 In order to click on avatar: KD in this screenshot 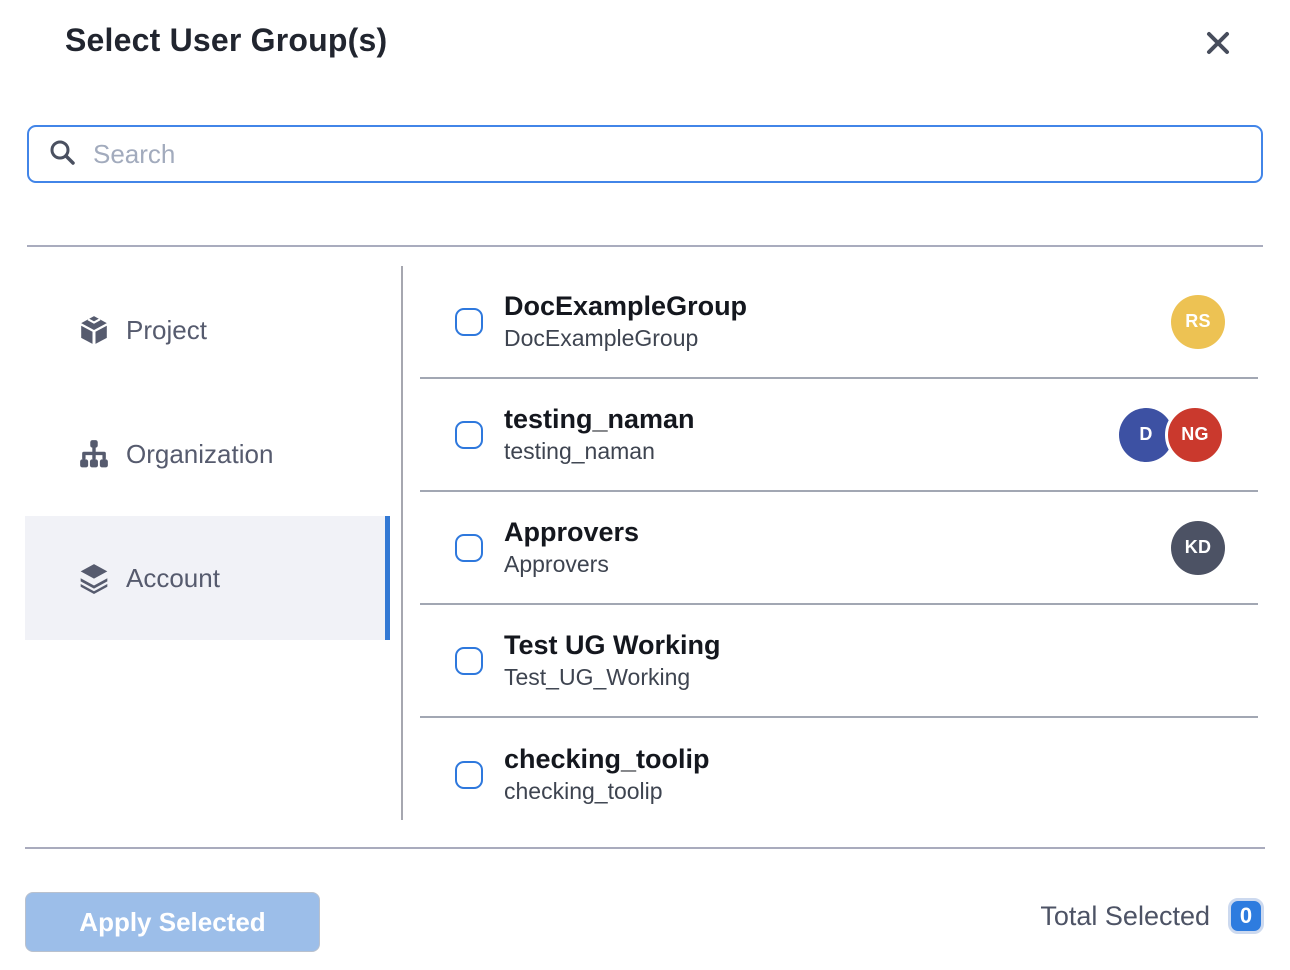, I will do `click(1198, 547)`.